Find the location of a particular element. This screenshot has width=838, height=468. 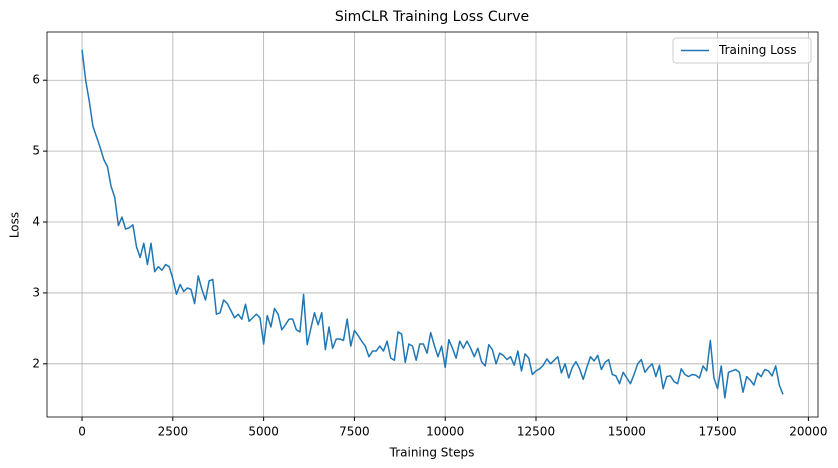

x-tick-label: 17500 is located at coordinates (717, 432).